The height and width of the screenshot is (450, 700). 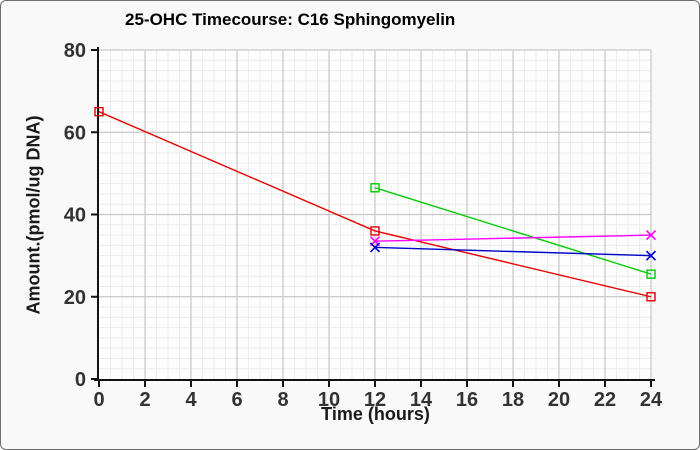 What do you see at coordinates (33, 215) in the screenshot?
I see `y-axis-label: Amount.(pmol/ug DNA)` at bounding box center [33, 215].